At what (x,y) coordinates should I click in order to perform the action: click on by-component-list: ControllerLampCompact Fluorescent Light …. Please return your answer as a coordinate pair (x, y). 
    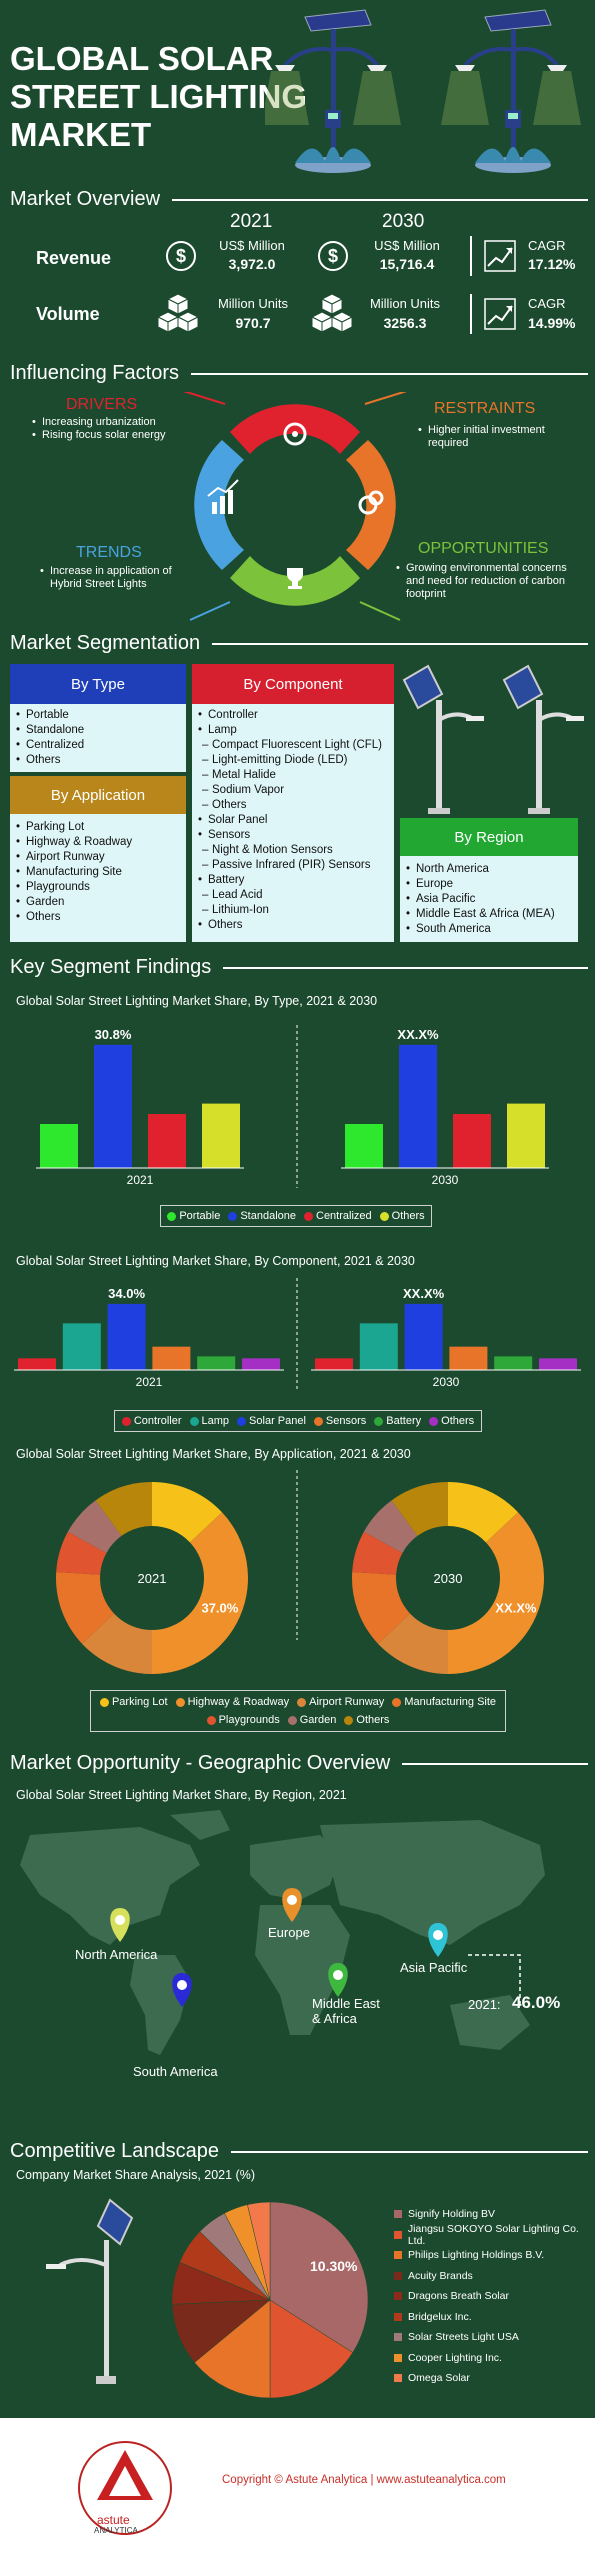
    Looking at the image, I should click on (293, 823).